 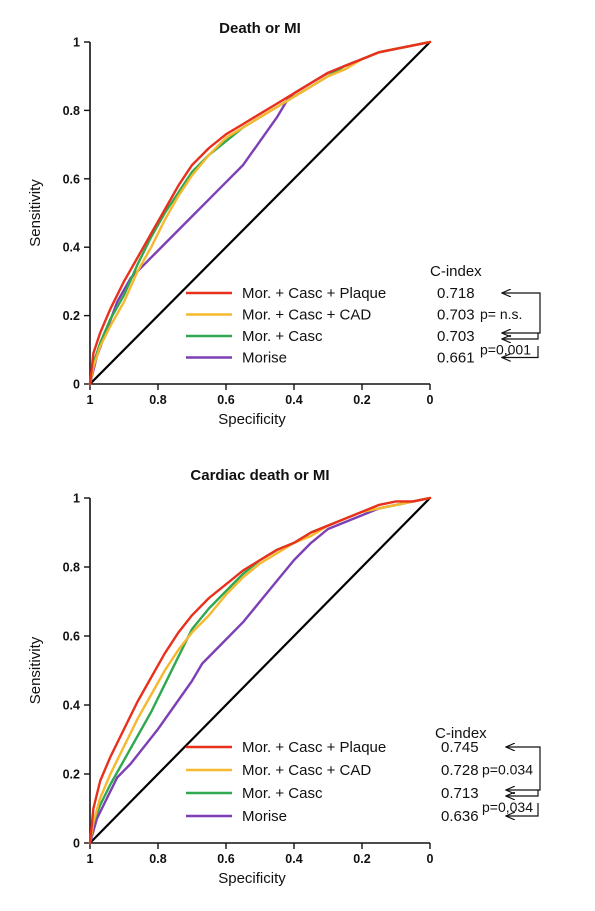 I want to click on c-index-value: 0.745, so click(x=460, y=747).